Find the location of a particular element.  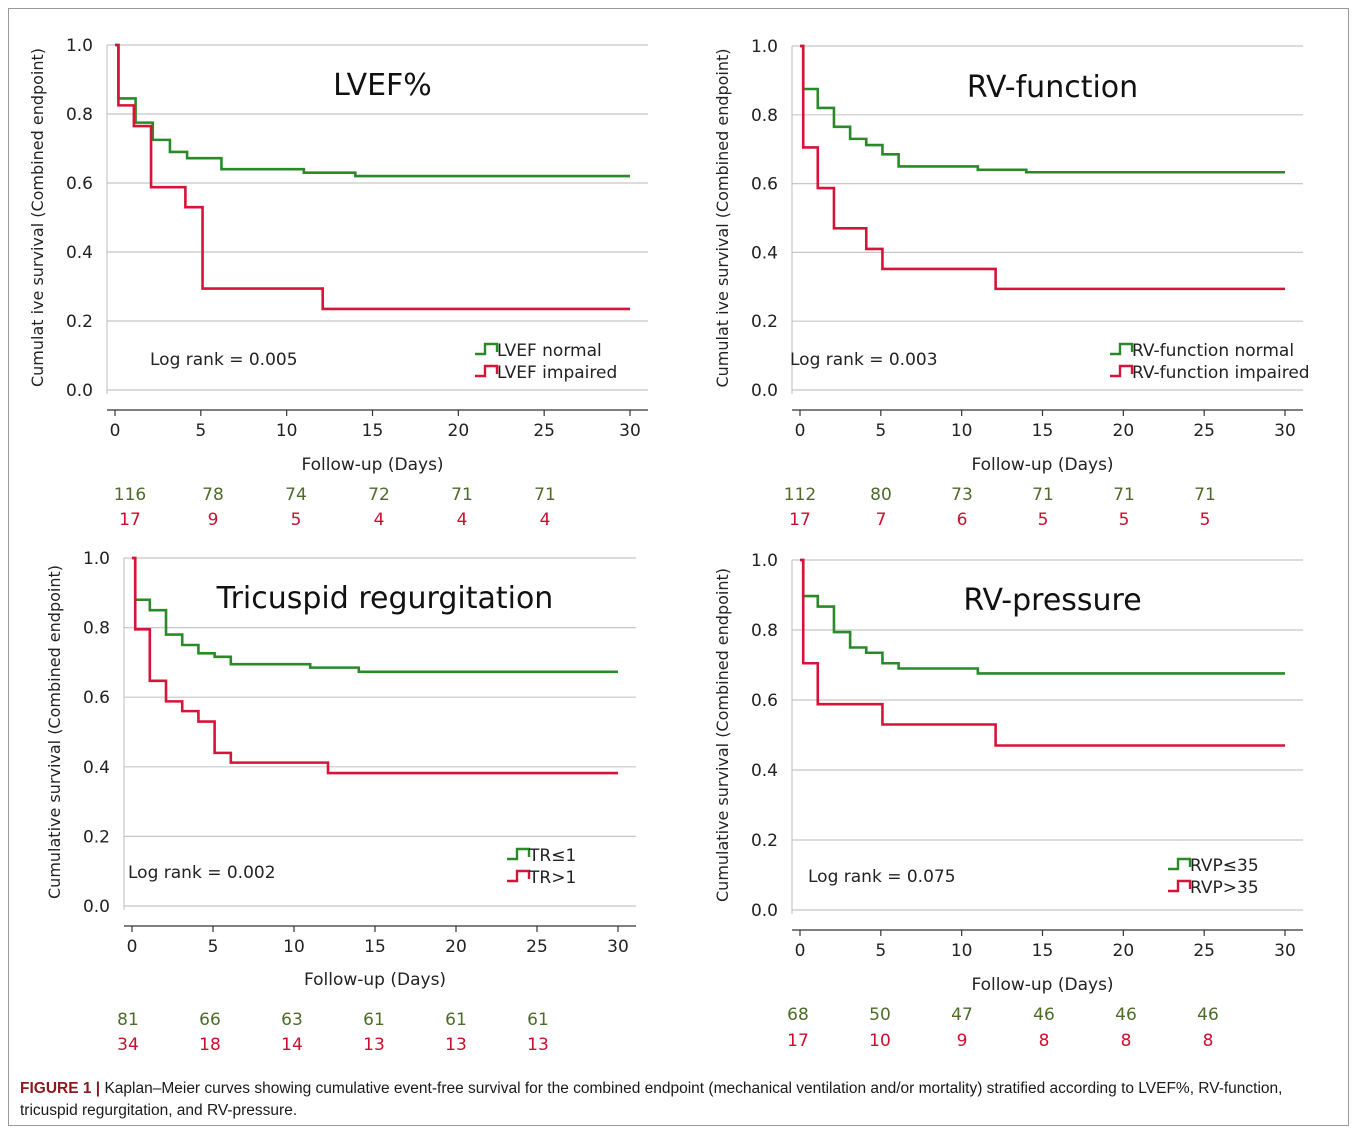

log-rank-annotation: Log rank = 0.075 is located at coordinates (882, 877).